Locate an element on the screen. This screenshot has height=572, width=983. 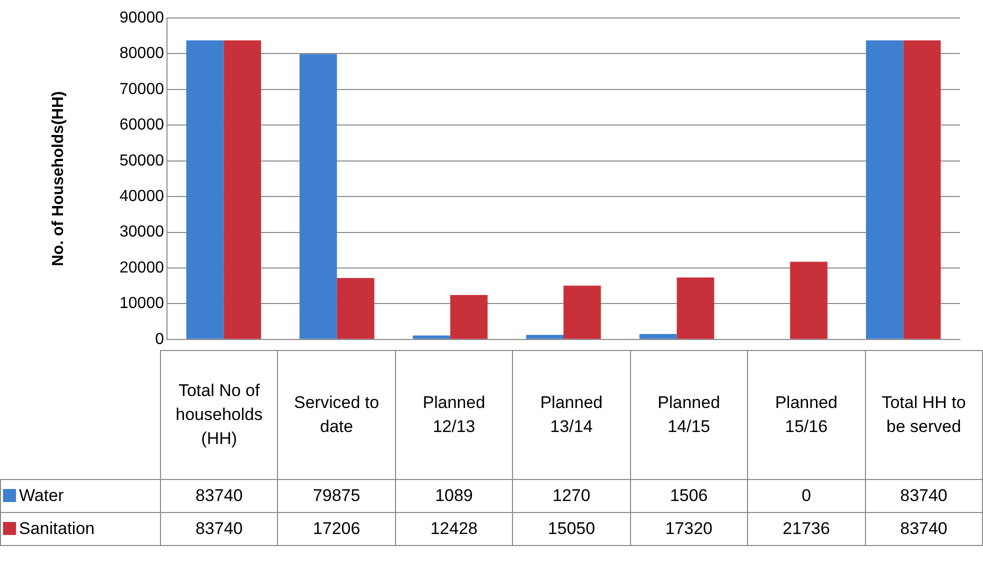
x-tick-label: Serviced to date is located at coordinates (337, 415).